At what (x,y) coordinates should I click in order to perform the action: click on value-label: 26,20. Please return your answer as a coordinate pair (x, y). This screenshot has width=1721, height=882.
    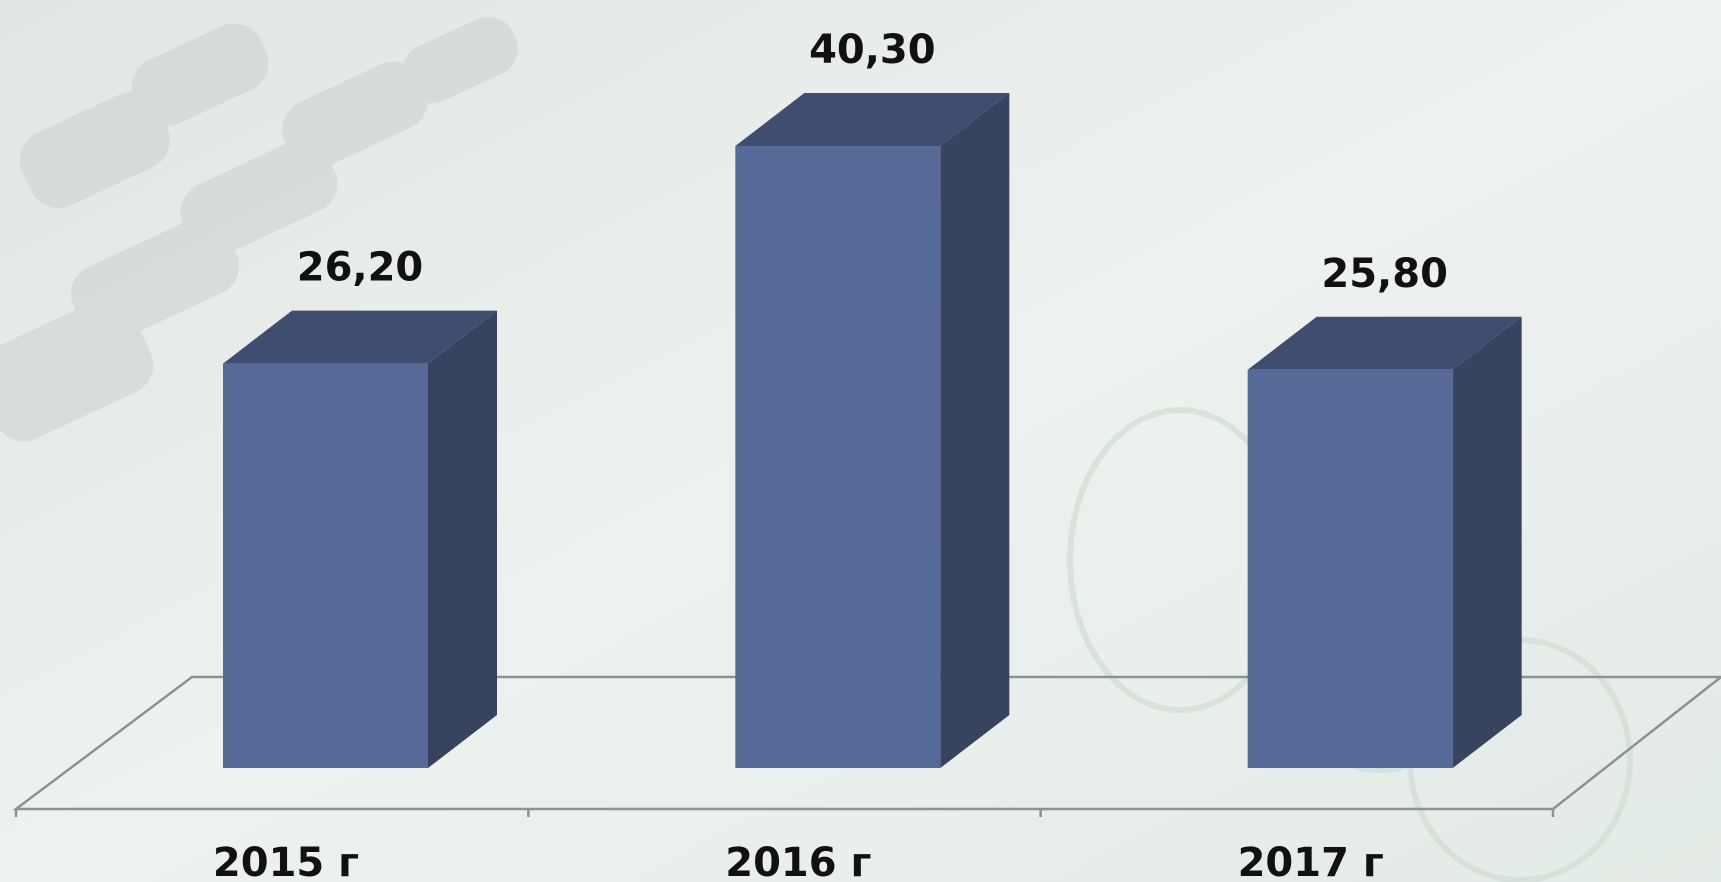
    Looking at the image, I should click on (360, 268).